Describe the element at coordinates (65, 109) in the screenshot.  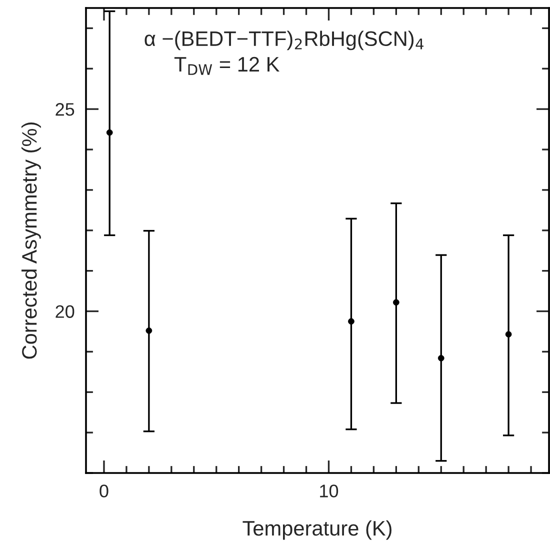
I see `y-tick-label: 25` at that location.